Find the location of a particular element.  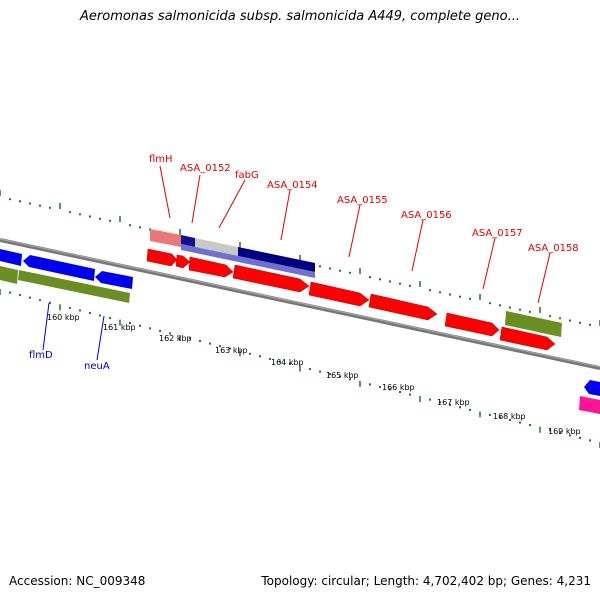

feature-pink-right is located at coordinates (589, 405).